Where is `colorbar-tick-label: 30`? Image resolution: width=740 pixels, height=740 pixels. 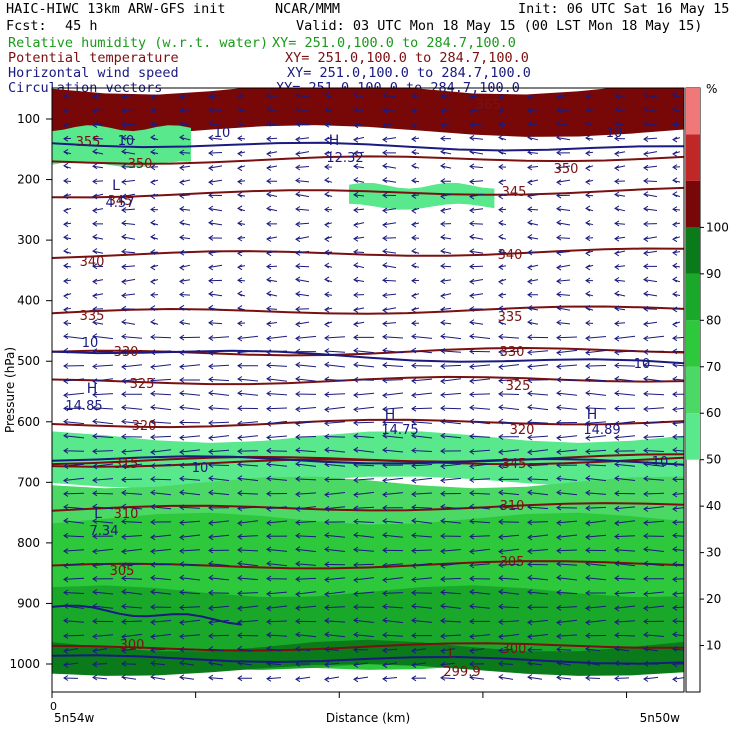
colorbar-tick-label: 30 is located at coordinates (713, 553).